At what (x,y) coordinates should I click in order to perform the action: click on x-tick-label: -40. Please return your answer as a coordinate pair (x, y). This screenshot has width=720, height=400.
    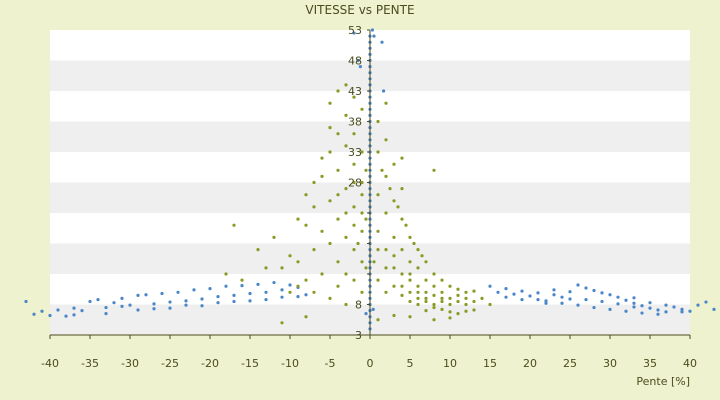
    Looking at the image, I should click on (50, 363).